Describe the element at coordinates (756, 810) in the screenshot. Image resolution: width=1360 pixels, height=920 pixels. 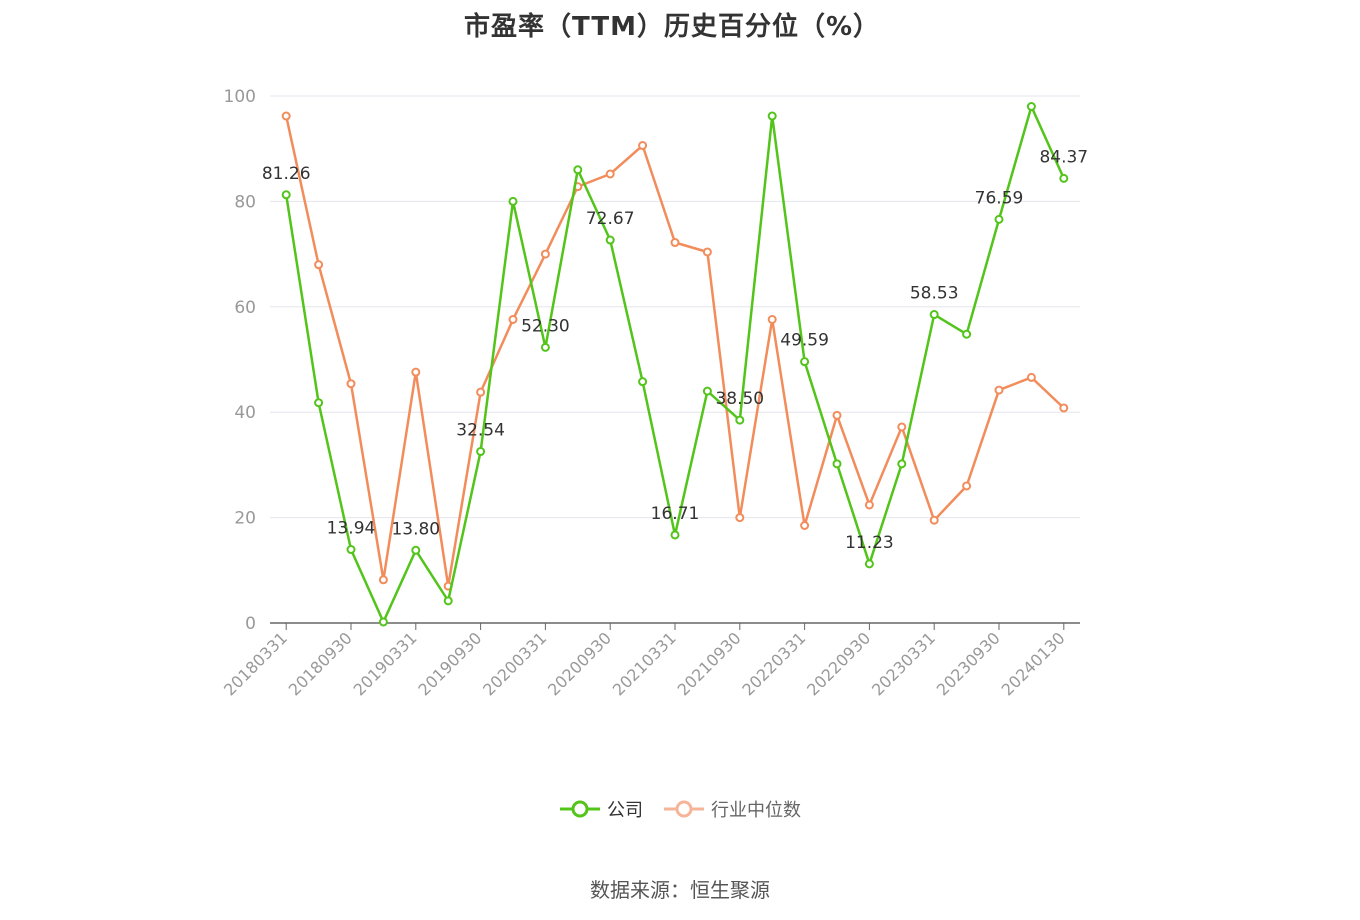
I see `legend-label-industry: 行业中位数` at that location.